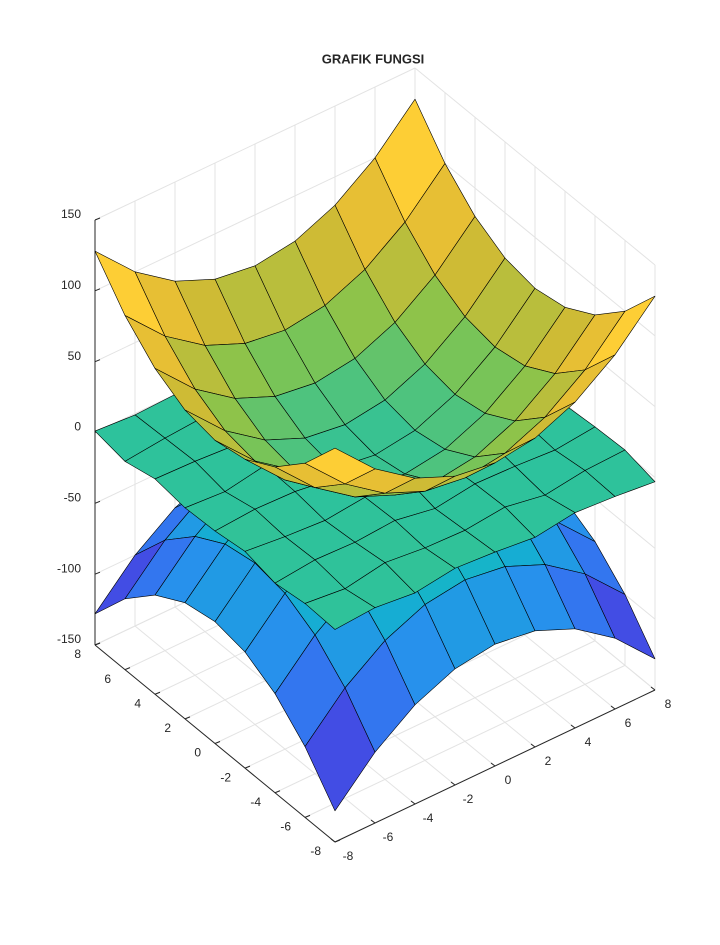 The width and height of the screenshot is (720, 945). Describe the element at coordinates (388, 837) in the screenshot. I see `x-tick-label: -6` at that location.